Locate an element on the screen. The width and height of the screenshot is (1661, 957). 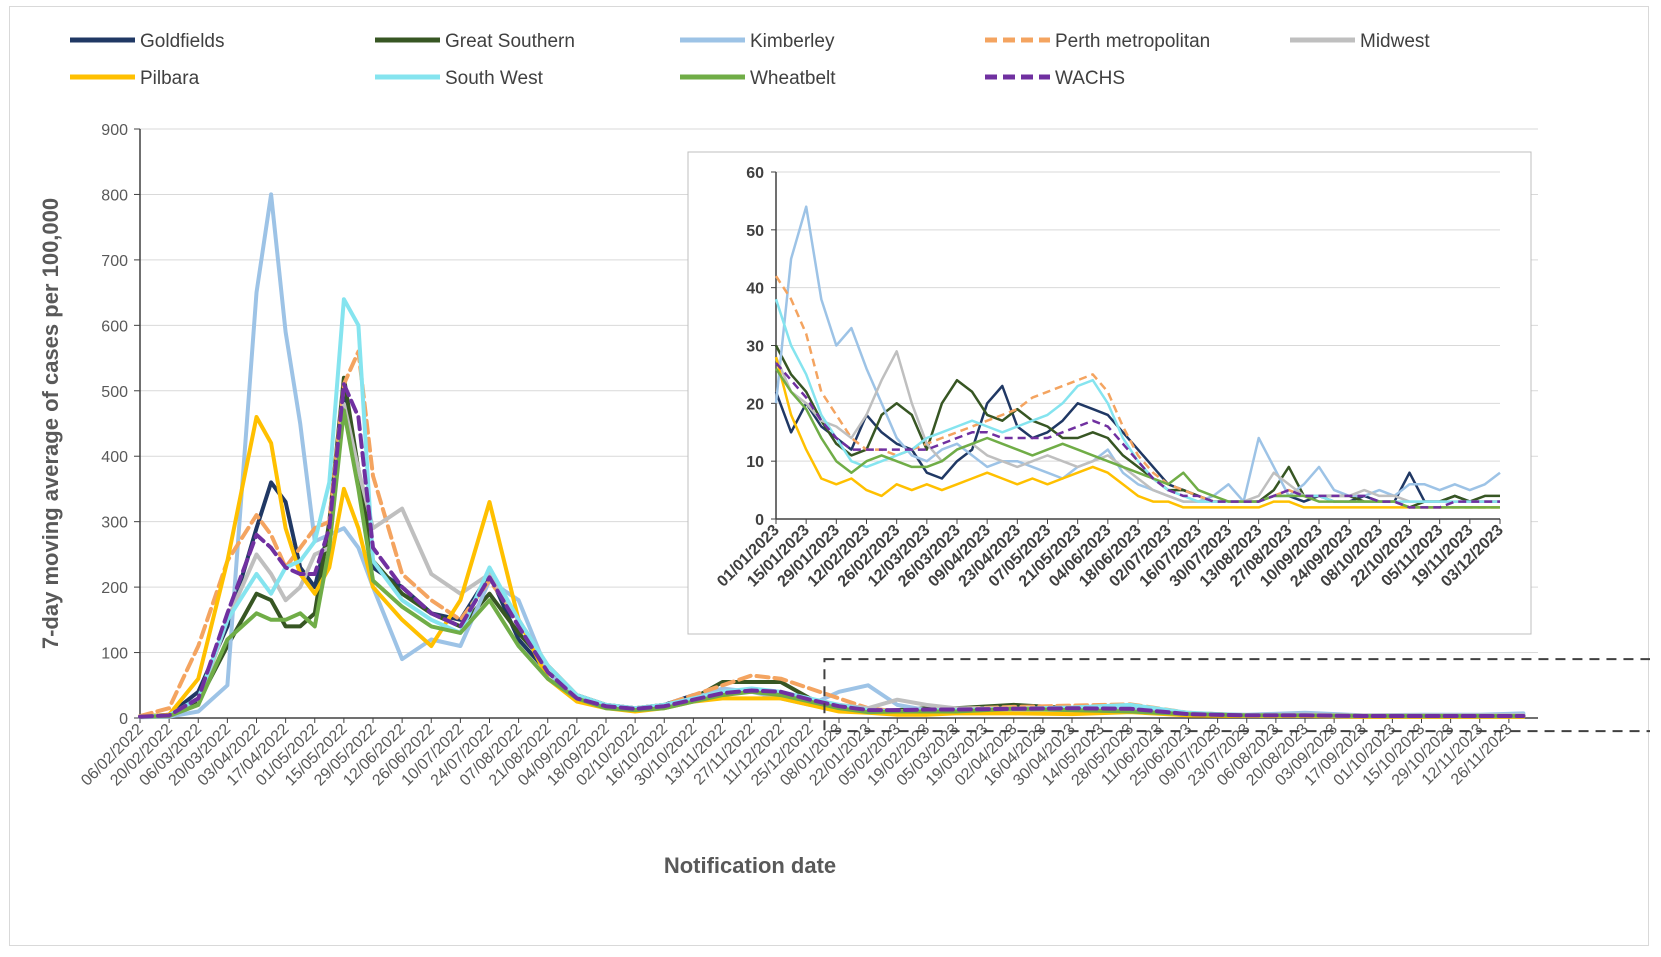
ytick-label-400: 400 is located at coordinates (114, 457).